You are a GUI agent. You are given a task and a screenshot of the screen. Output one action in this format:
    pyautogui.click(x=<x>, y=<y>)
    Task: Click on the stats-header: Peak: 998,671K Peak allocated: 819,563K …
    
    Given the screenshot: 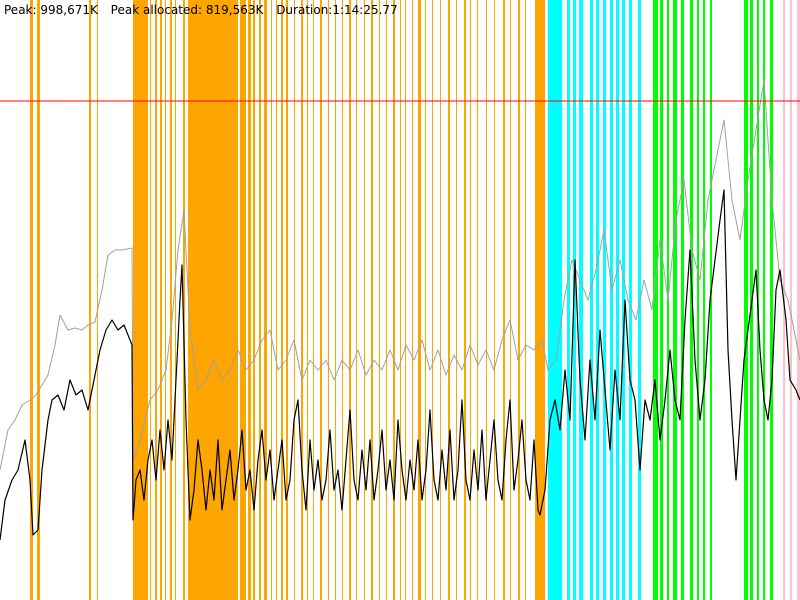 What is the action you would take?
    pyautogui.click(x=205, y=11)
    